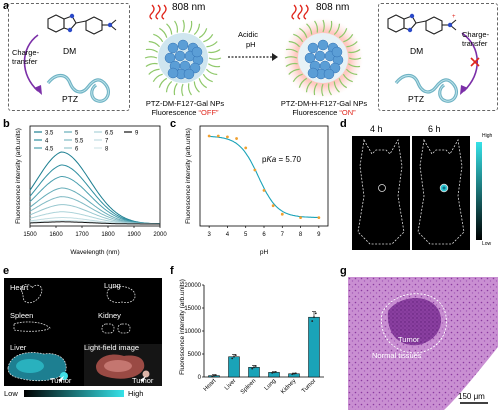  Describe the element at coordinates (475, 43) in the screenshot. I see `charge-transfer-right-line2: transfer` at that location.